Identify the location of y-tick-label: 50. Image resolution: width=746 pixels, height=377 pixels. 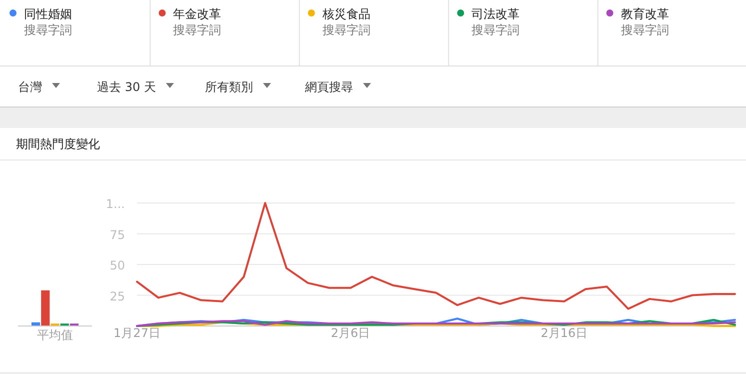
(117, 265).